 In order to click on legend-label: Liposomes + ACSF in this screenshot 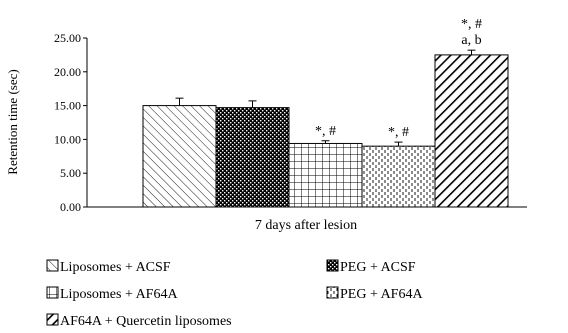, I will do `click(115, 267)`.